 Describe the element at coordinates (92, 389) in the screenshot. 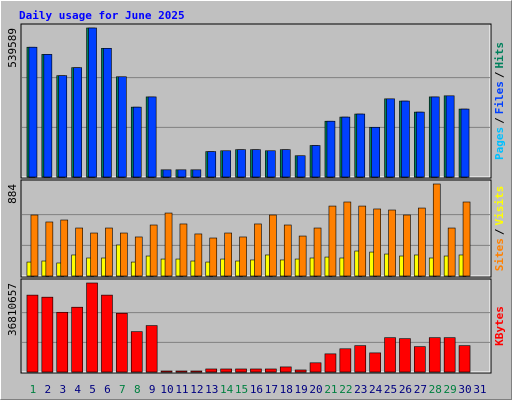

I see `x-tick-label: 5` at that location.